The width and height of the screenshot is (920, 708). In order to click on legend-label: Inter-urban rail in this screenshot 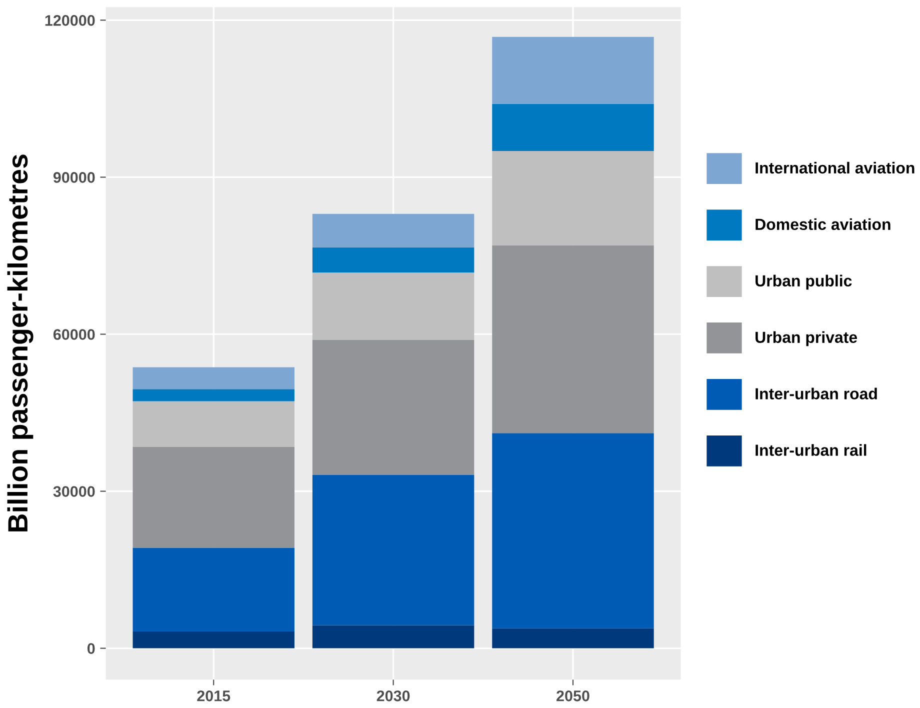, I will do `click(811, 450)`.